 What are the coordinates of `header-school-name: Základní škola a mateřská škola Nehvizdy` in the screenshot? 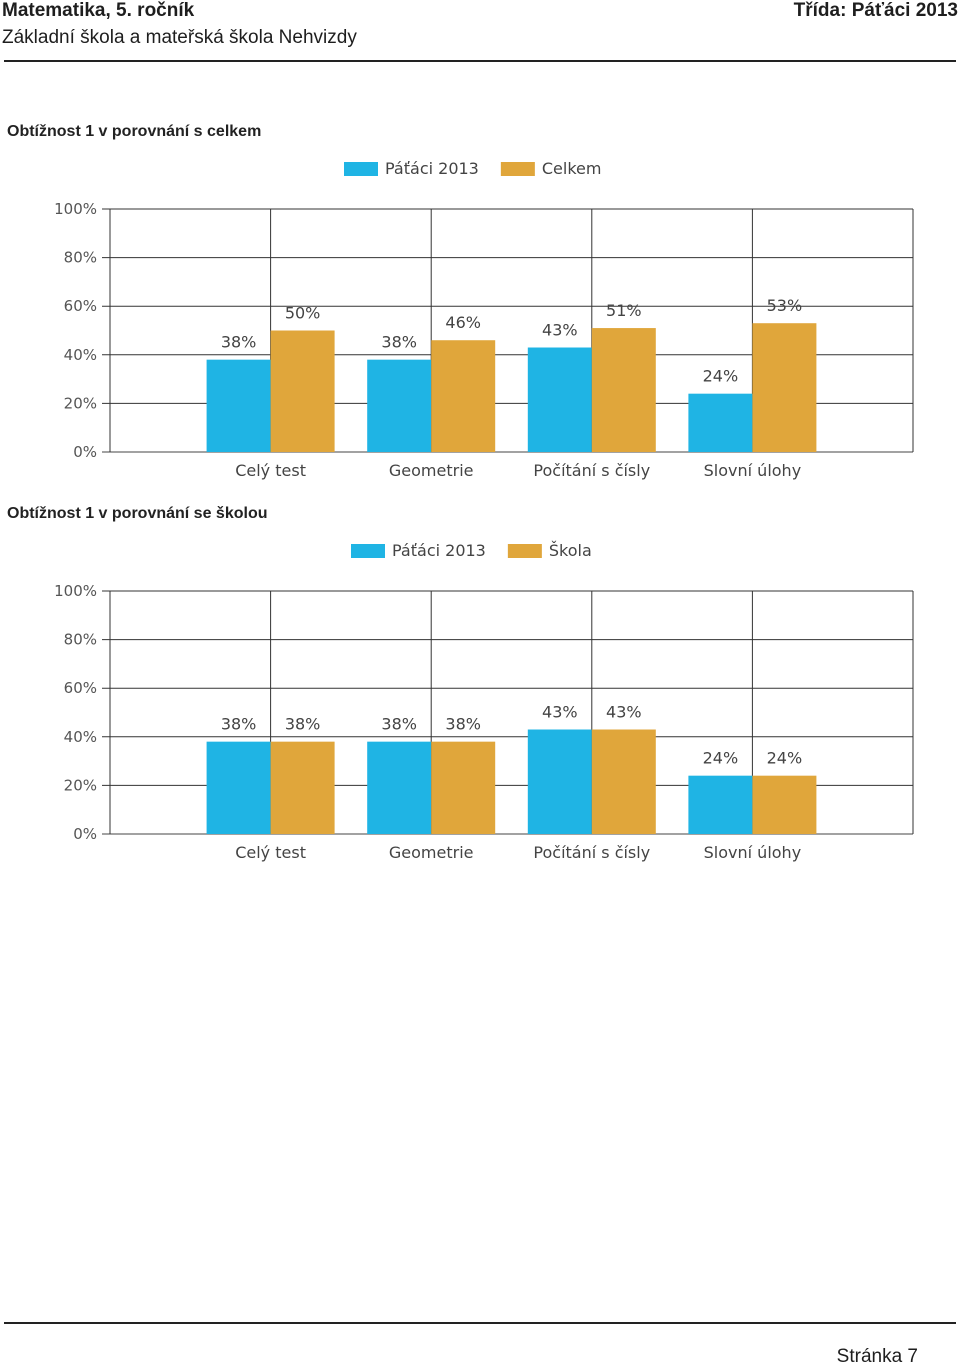 It's located at (179, 37).